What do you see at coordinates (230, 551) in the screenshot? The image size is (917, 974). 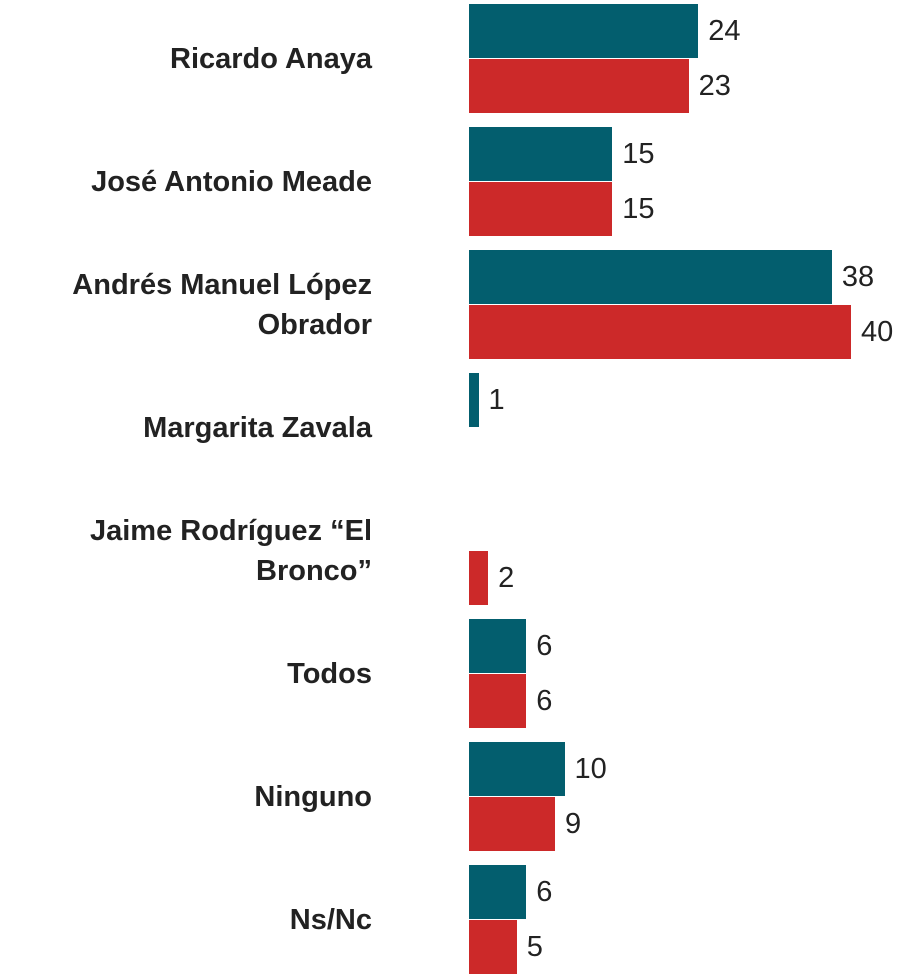 I see `category-label: Jaime Rodríguez “El Bronco”` at bounding box center [230, 551].